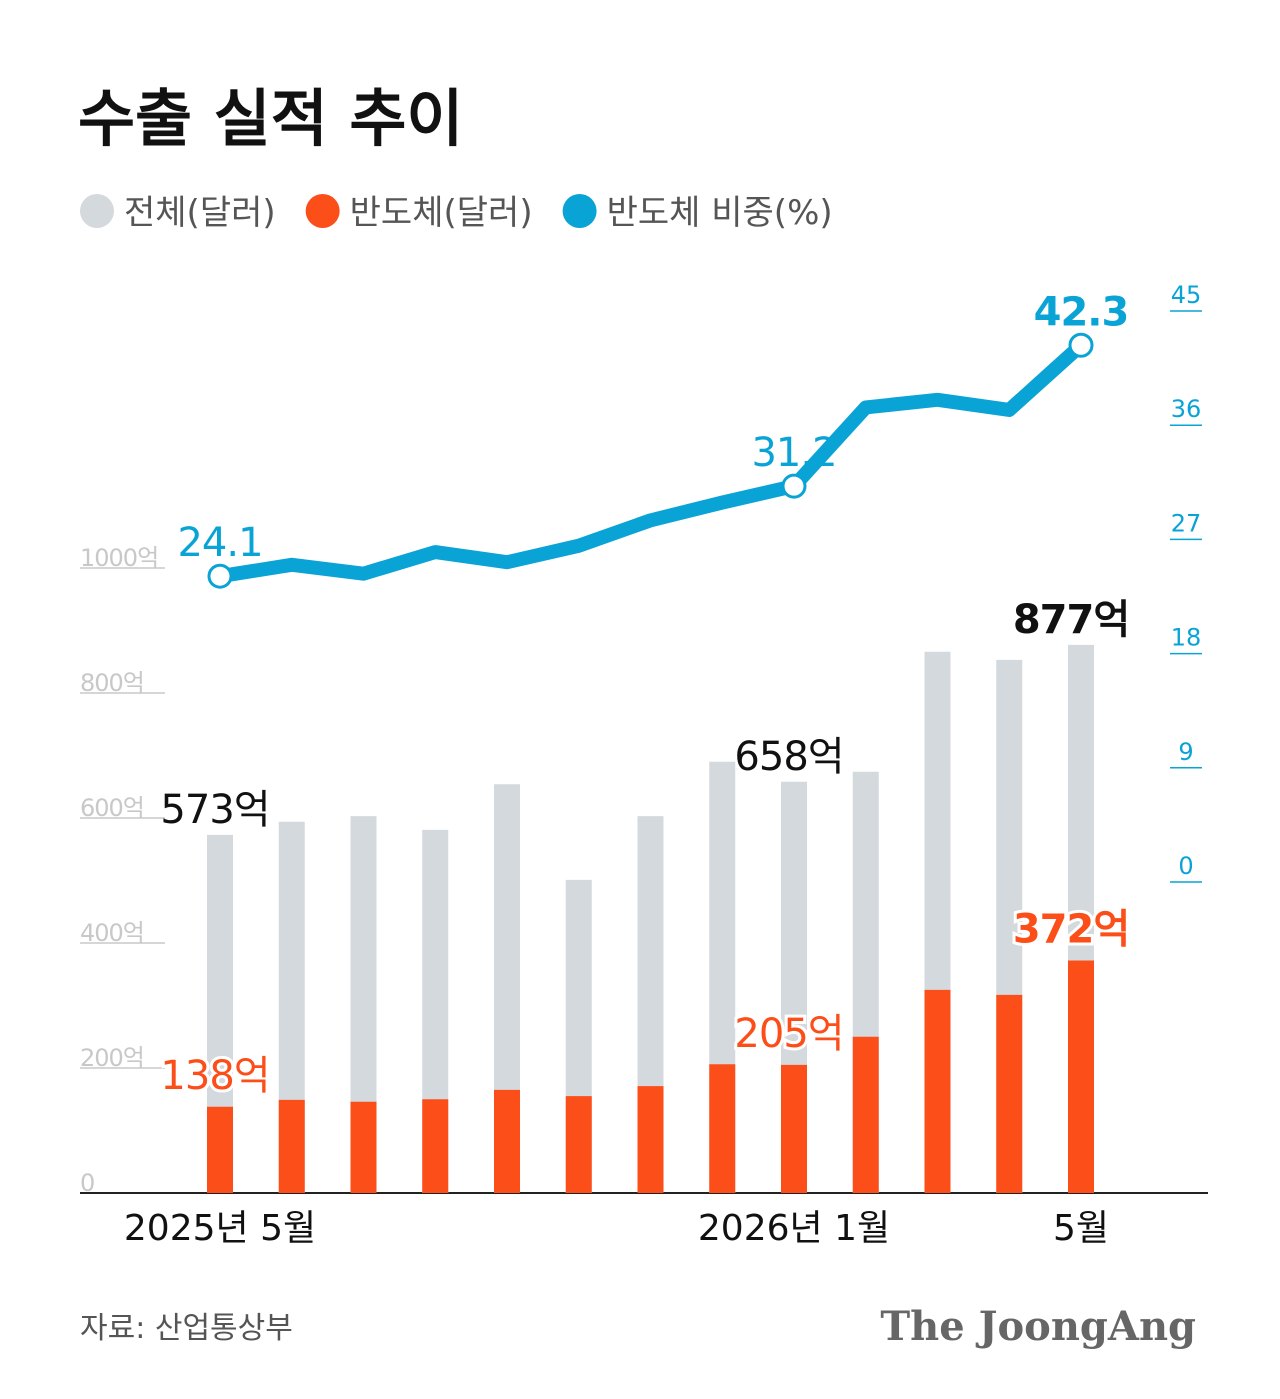 Image resolution: width=1280 pixels, height=1399 pixels. What do you see at coordinates (220, 1228) in the screenshot?
I see `x-tick-label: 2025년 5월` at bounding box center [220, 1228].